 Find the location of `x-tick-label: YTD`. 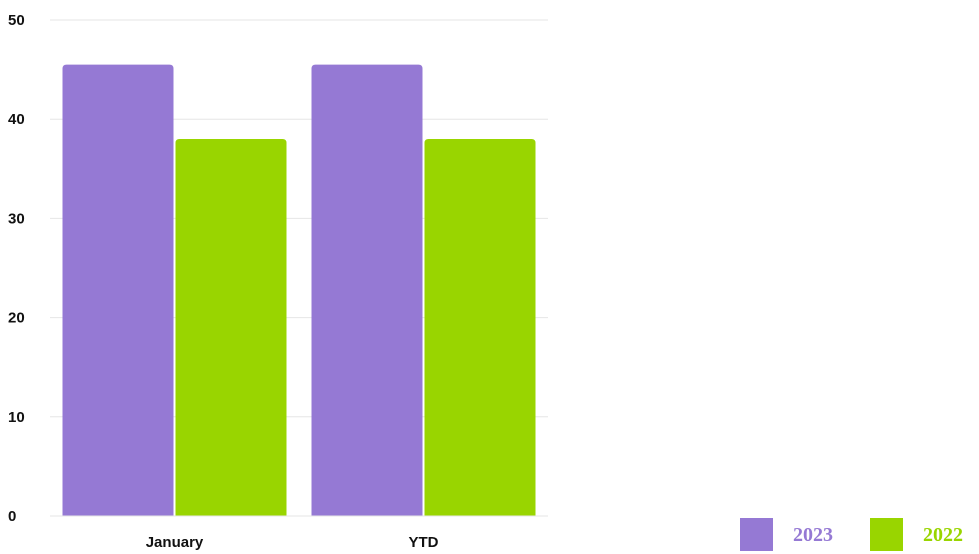

x-tick-label: YTD is located at coordinates (424, 542).